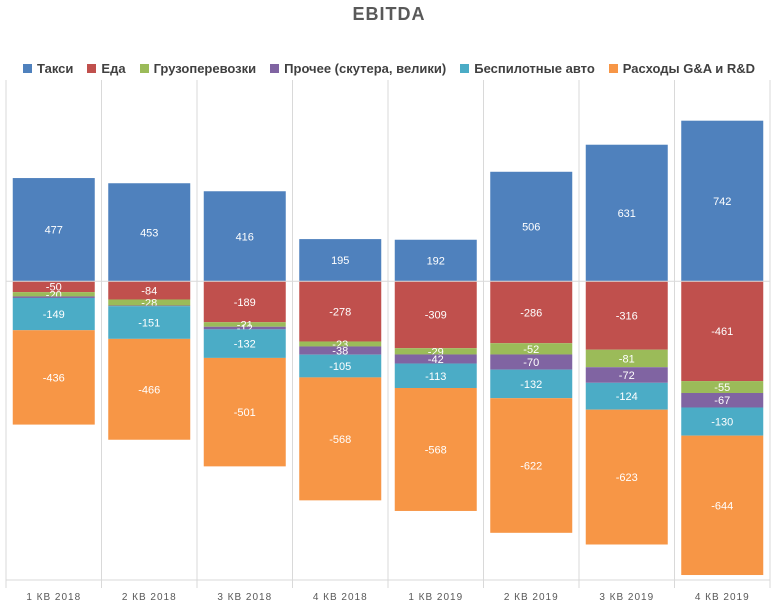  I want to click on data-label: -189, so click(245, 303).